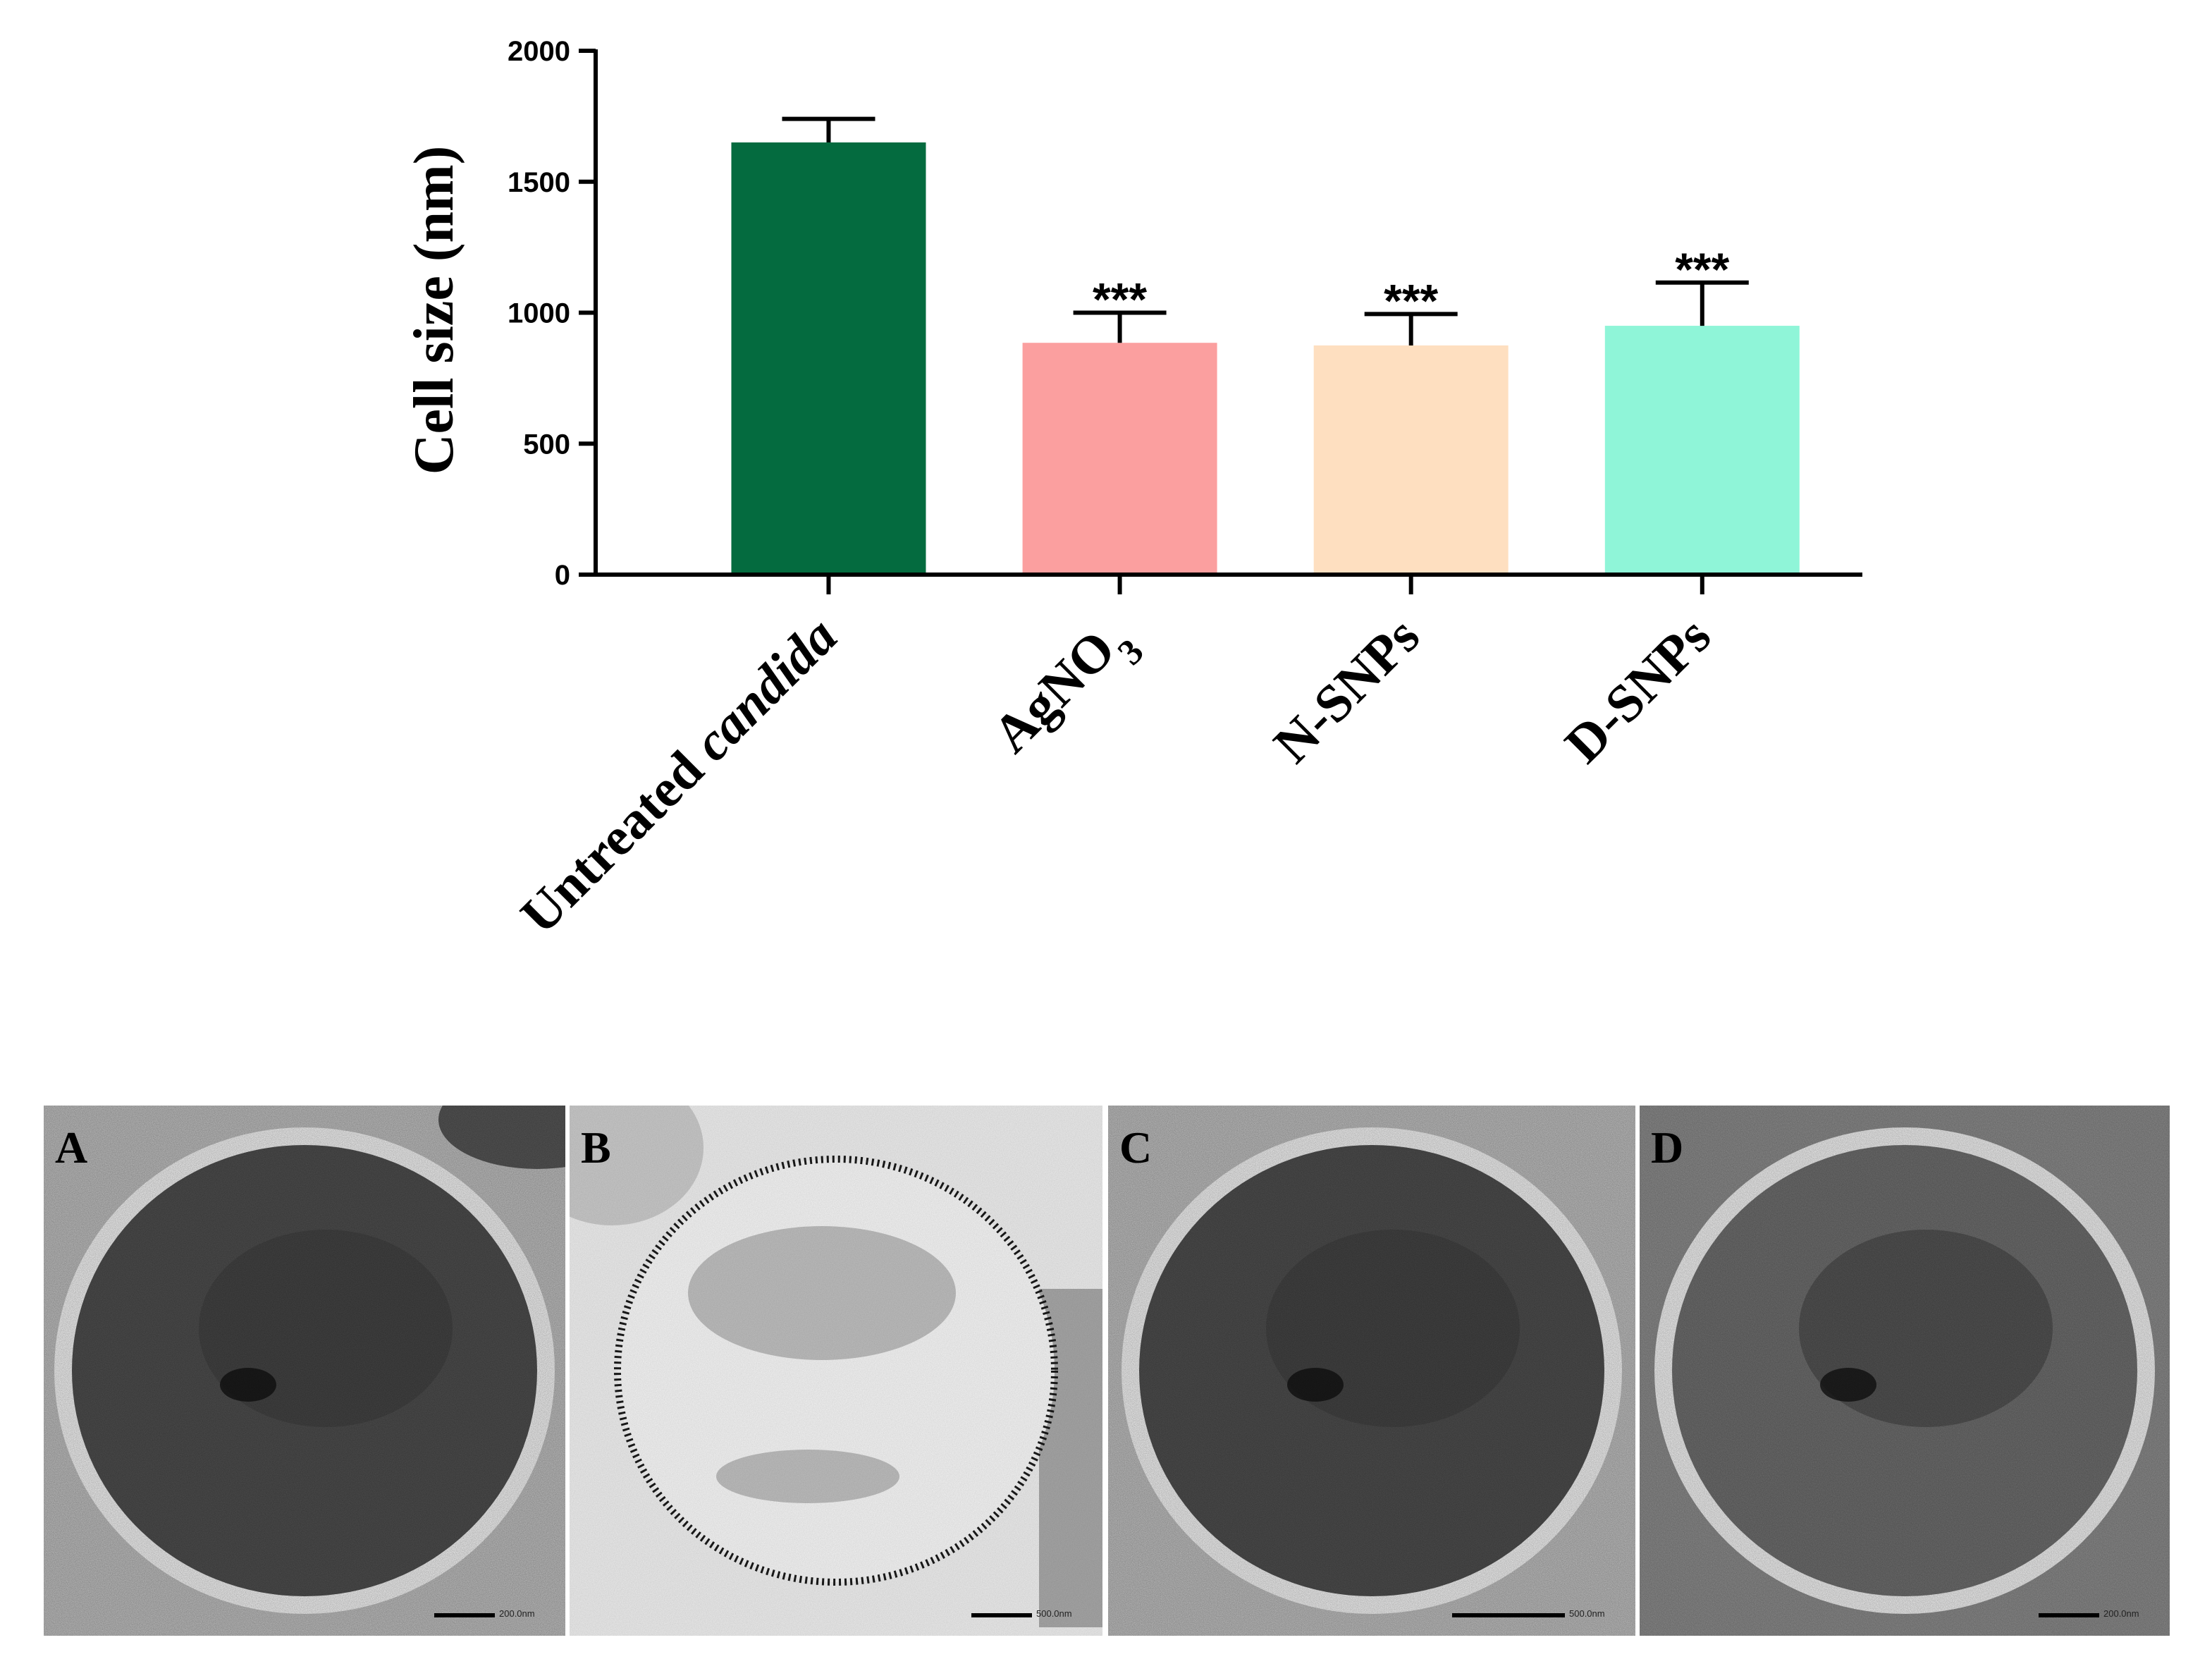 The height and width of the screenshot is (1671, 2212). I want to click on x-tick-label: D-SNPs, so click(1638, 690).